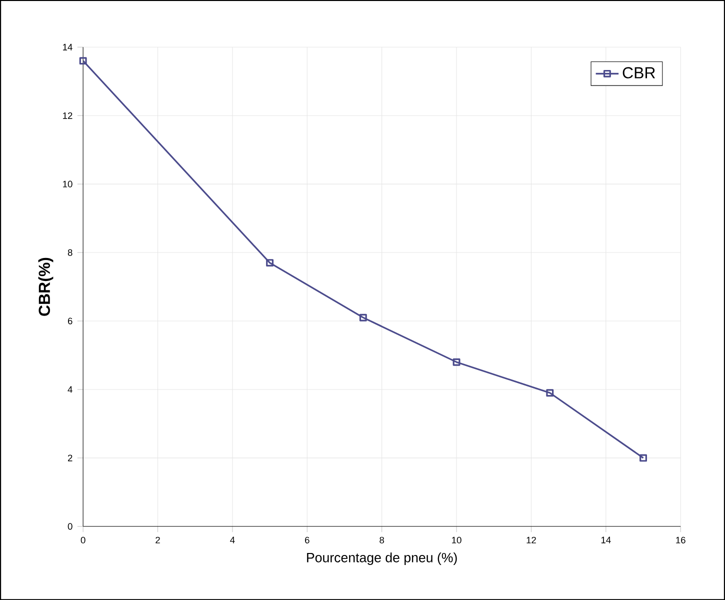  What do you see at coordinates (83, 540) in the screenshot?
I see `x-tick-label: 0` at bounding box center [83, 540].